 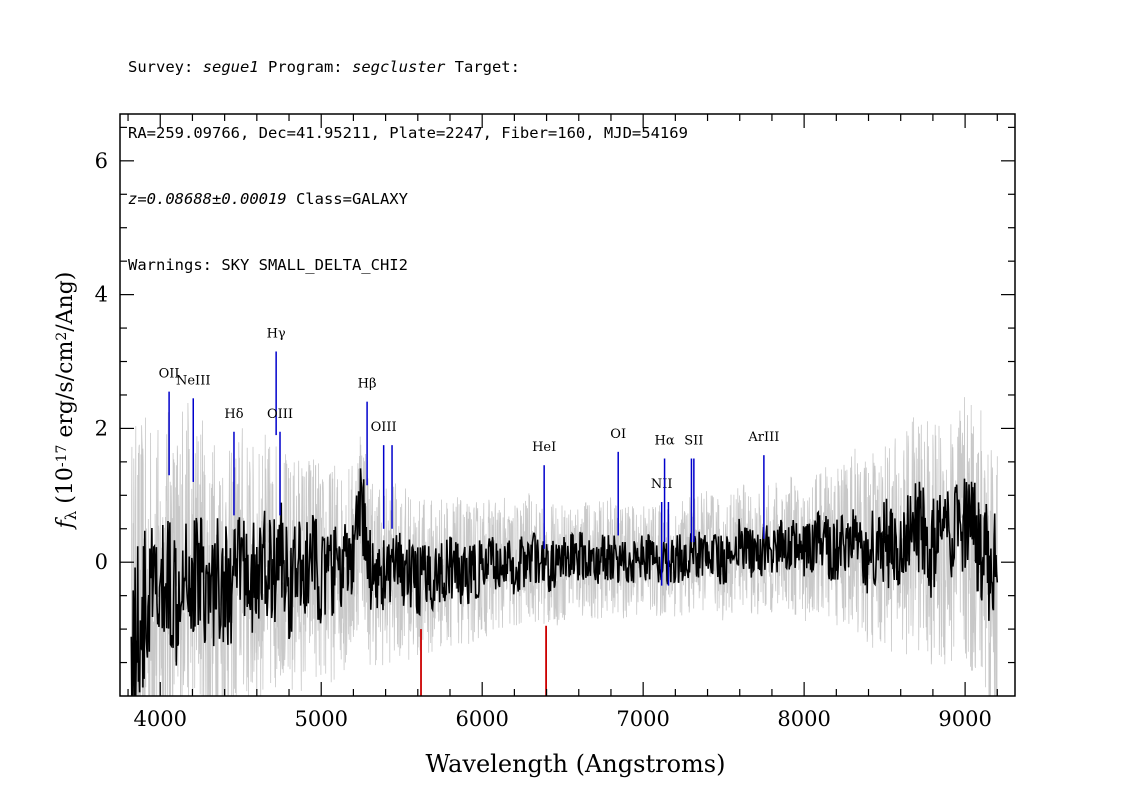 What do you see at coordinates (642, 719) in the screenshot?
I see `x-tick-label: 7000` at bounding box center [642, 719].